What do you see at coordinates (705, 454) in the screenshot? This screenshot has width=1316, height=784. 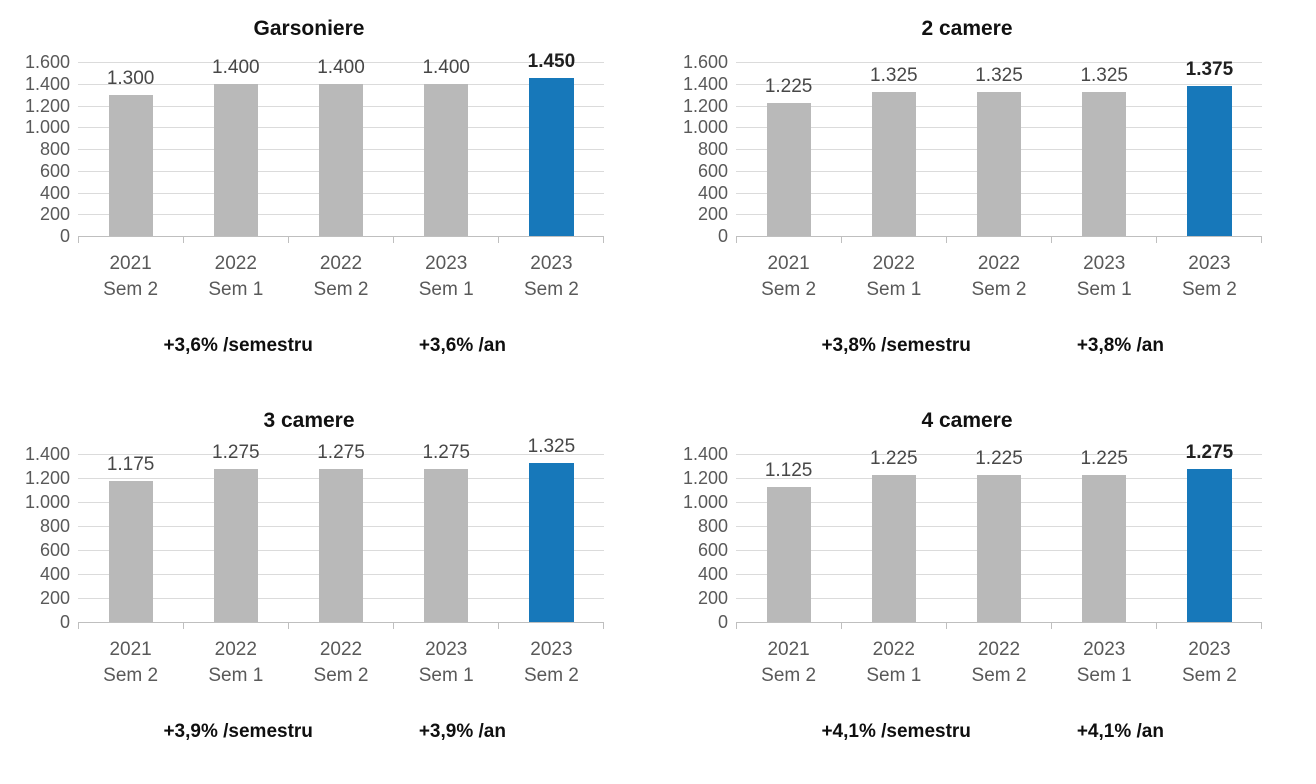 I see `y-tick-label: 1.400` at bounding box center [705, 454].